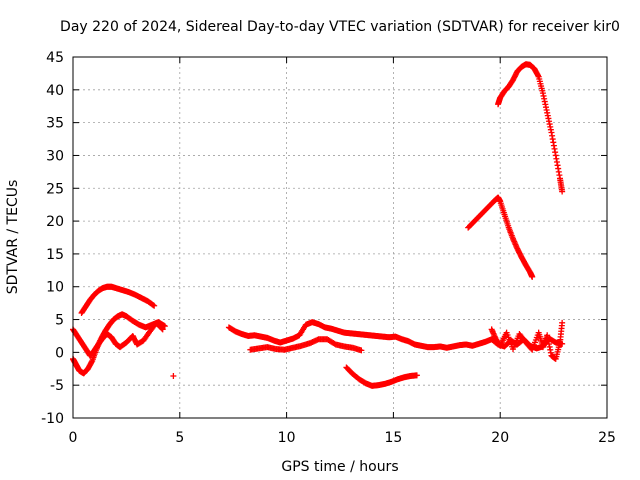 This screenshot has width=640, height=480. Describe the element at coordinates (339, 467) in the screenshot. I see `x-axis-label: GPS time / hours` at that location.